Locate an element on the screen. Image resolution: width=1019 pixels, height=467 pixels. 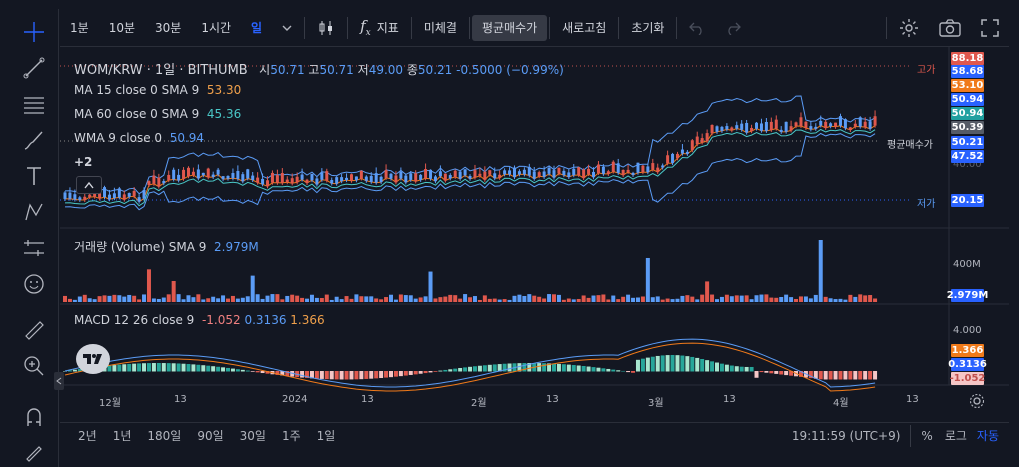
avg-buy-price-button: 평균매수가 is located at coordinates (509, 27).